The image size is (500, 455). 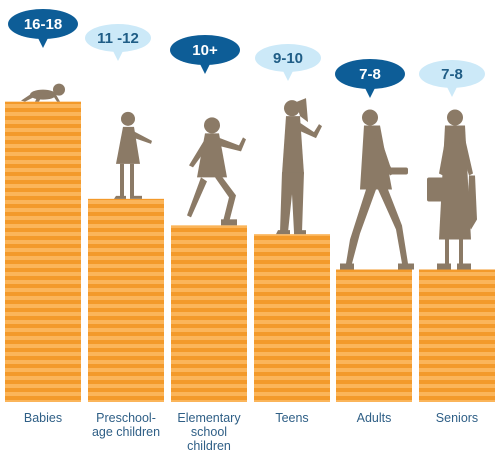 I want to click on crawling-baby-figure, so click(x=43, y=92).